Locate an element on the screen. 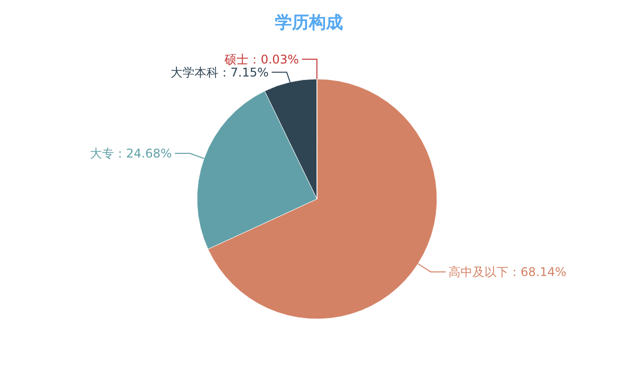 Image resolution: width=618 pixels, height=382 pixels. slice-label: 大学本科：7.15% is located at coordinates (219, 72).